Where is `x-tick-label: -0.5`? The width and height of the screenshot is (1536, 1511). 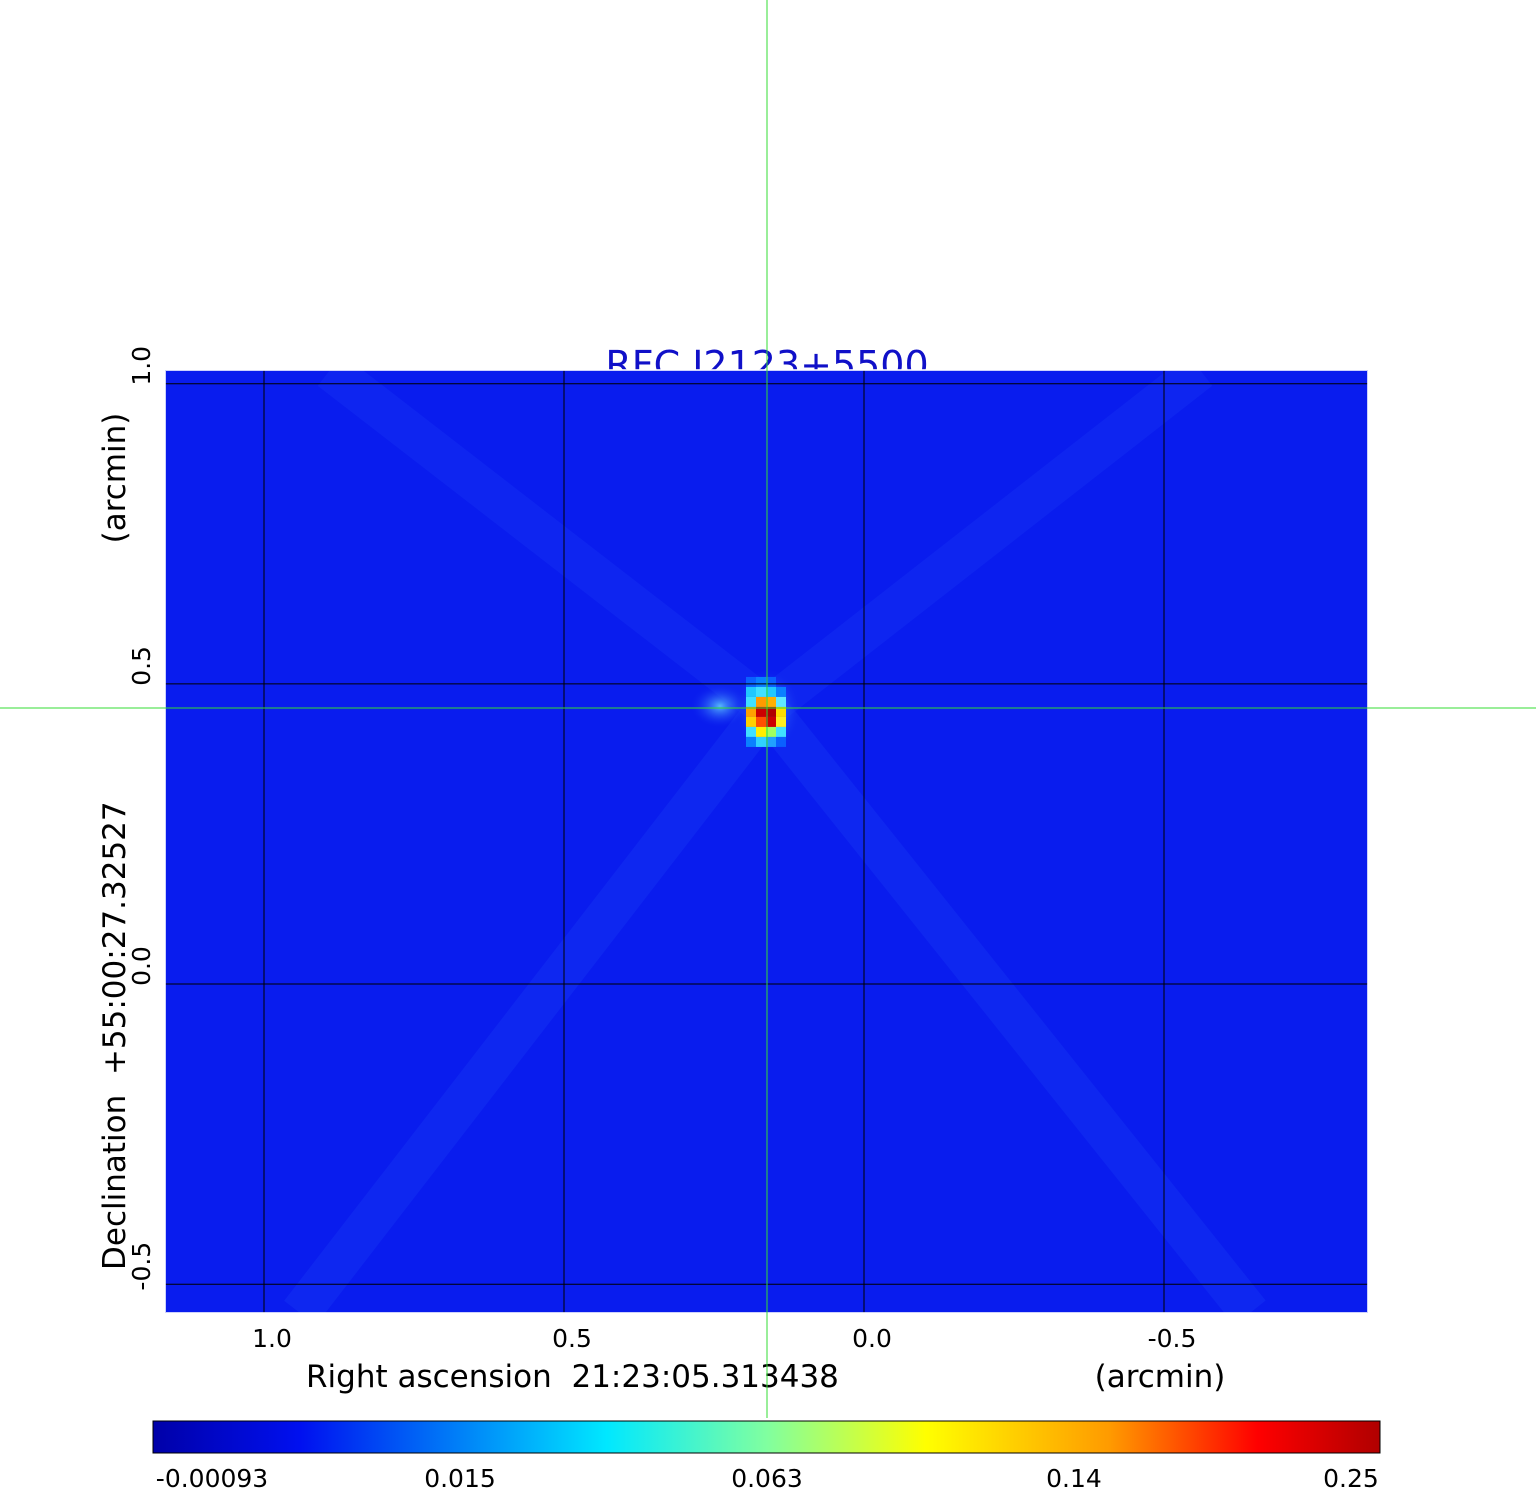
x-tick-label: -0.5 is located at coordinates (1172, 1338).